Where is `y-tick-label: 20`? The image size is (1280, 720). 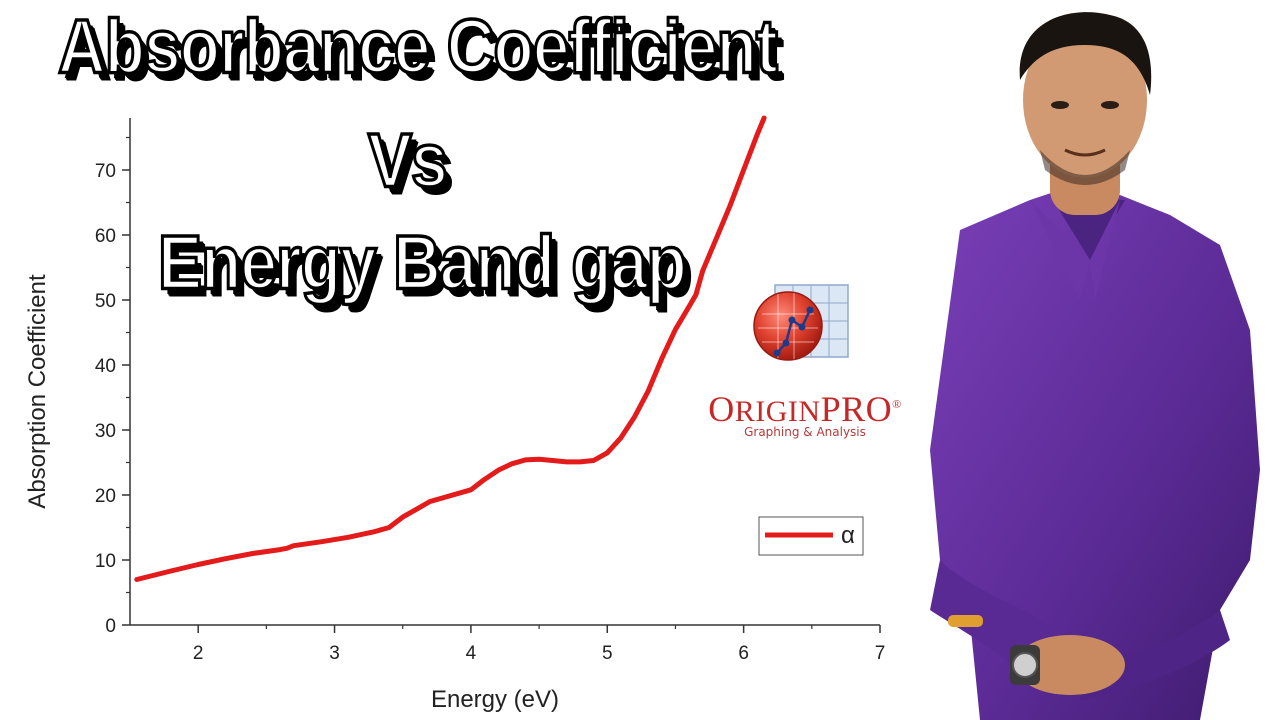
y-tick-label: 20 is located at coordinates (105, 496).